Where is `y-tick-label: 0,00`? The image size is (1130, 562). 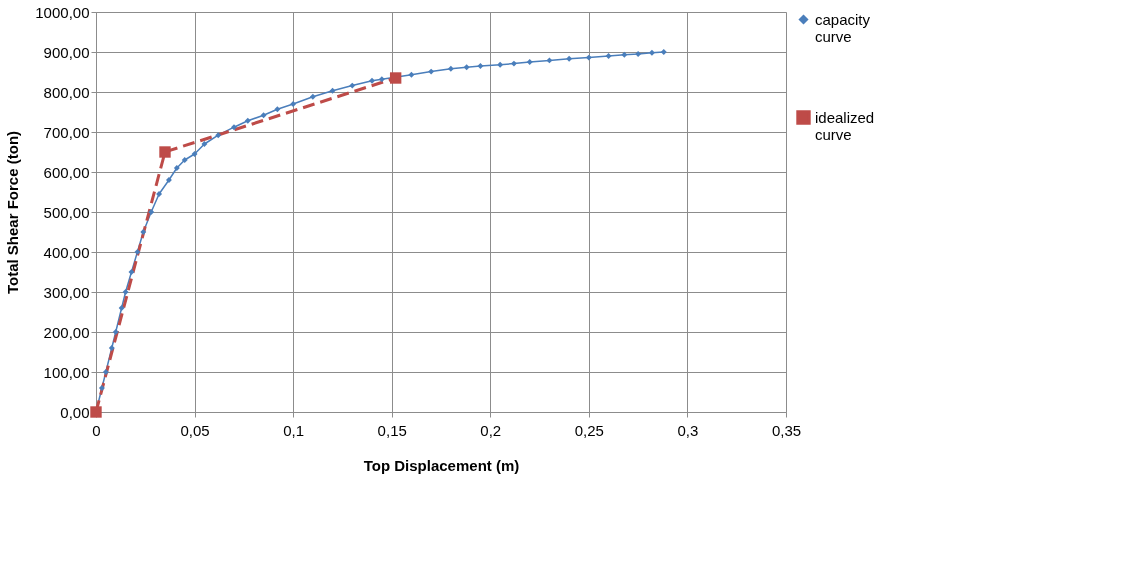
y-tick-label: 0,00 is located at coordinates (75, 412).